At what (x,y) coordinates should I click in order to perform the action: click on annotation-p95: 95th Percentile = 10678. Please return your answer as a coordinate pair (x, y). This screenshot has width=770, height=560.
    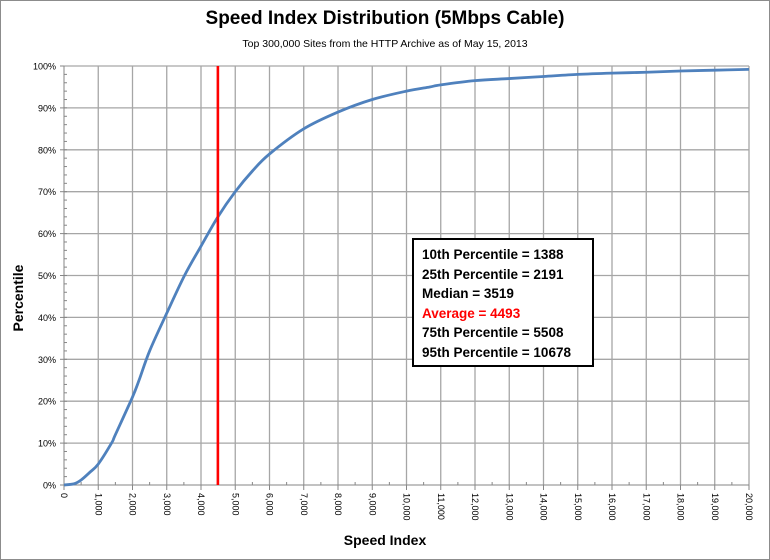
    Looking at the image, I should click on (496, 352).